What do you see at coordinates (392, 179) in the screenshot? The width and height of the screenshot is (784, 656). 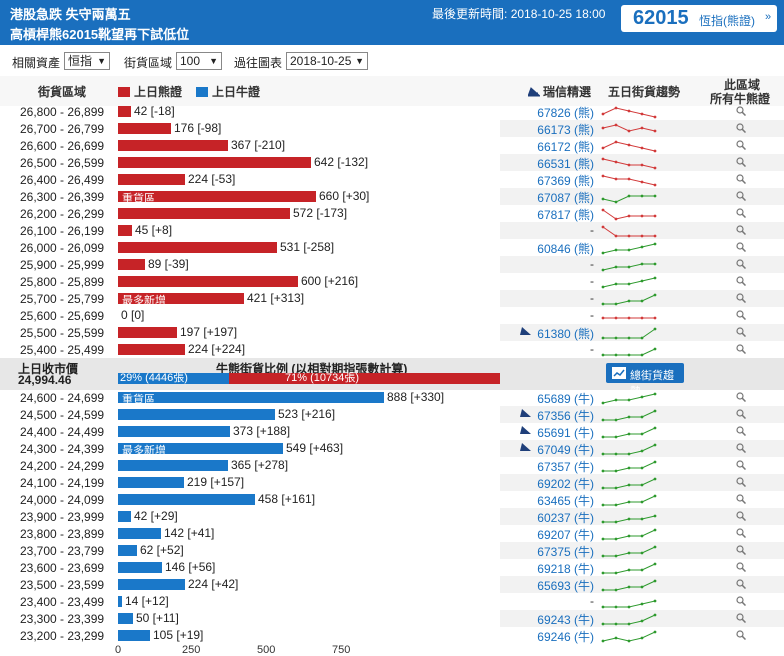 I see `bear-table-row: 26,400 - 26,499 224 [-53] 67369 (熊)` at bounding box center [392, 179].